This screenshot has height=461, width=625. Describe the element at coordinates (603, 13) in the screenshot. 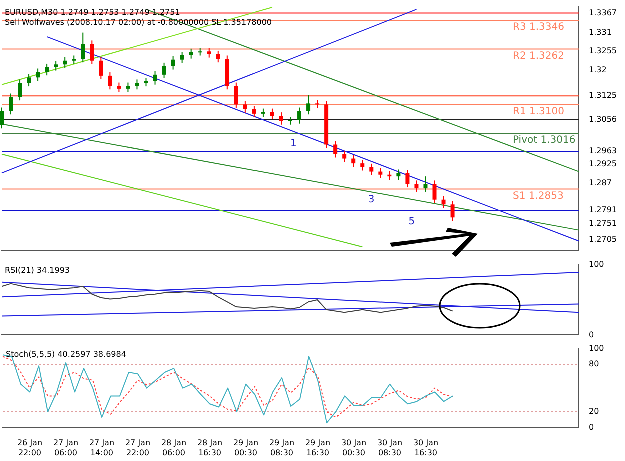

I see `y-tick-label: 1.3367` at that location.